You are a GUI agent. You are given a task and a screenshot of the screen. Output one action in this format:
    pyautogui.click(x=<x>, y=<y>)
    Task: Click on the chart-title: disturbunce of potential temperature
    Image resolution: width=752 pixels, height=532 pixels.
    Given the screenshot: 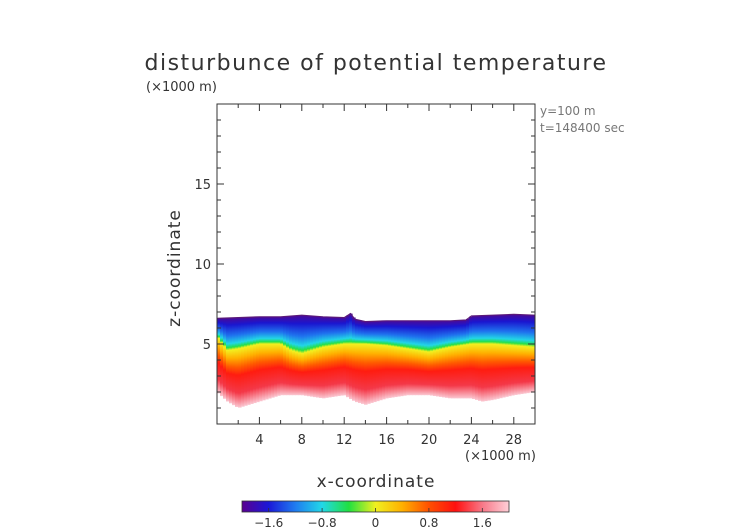 What is the action you would take?
    pyautogui.click(x=376, y=63)
    